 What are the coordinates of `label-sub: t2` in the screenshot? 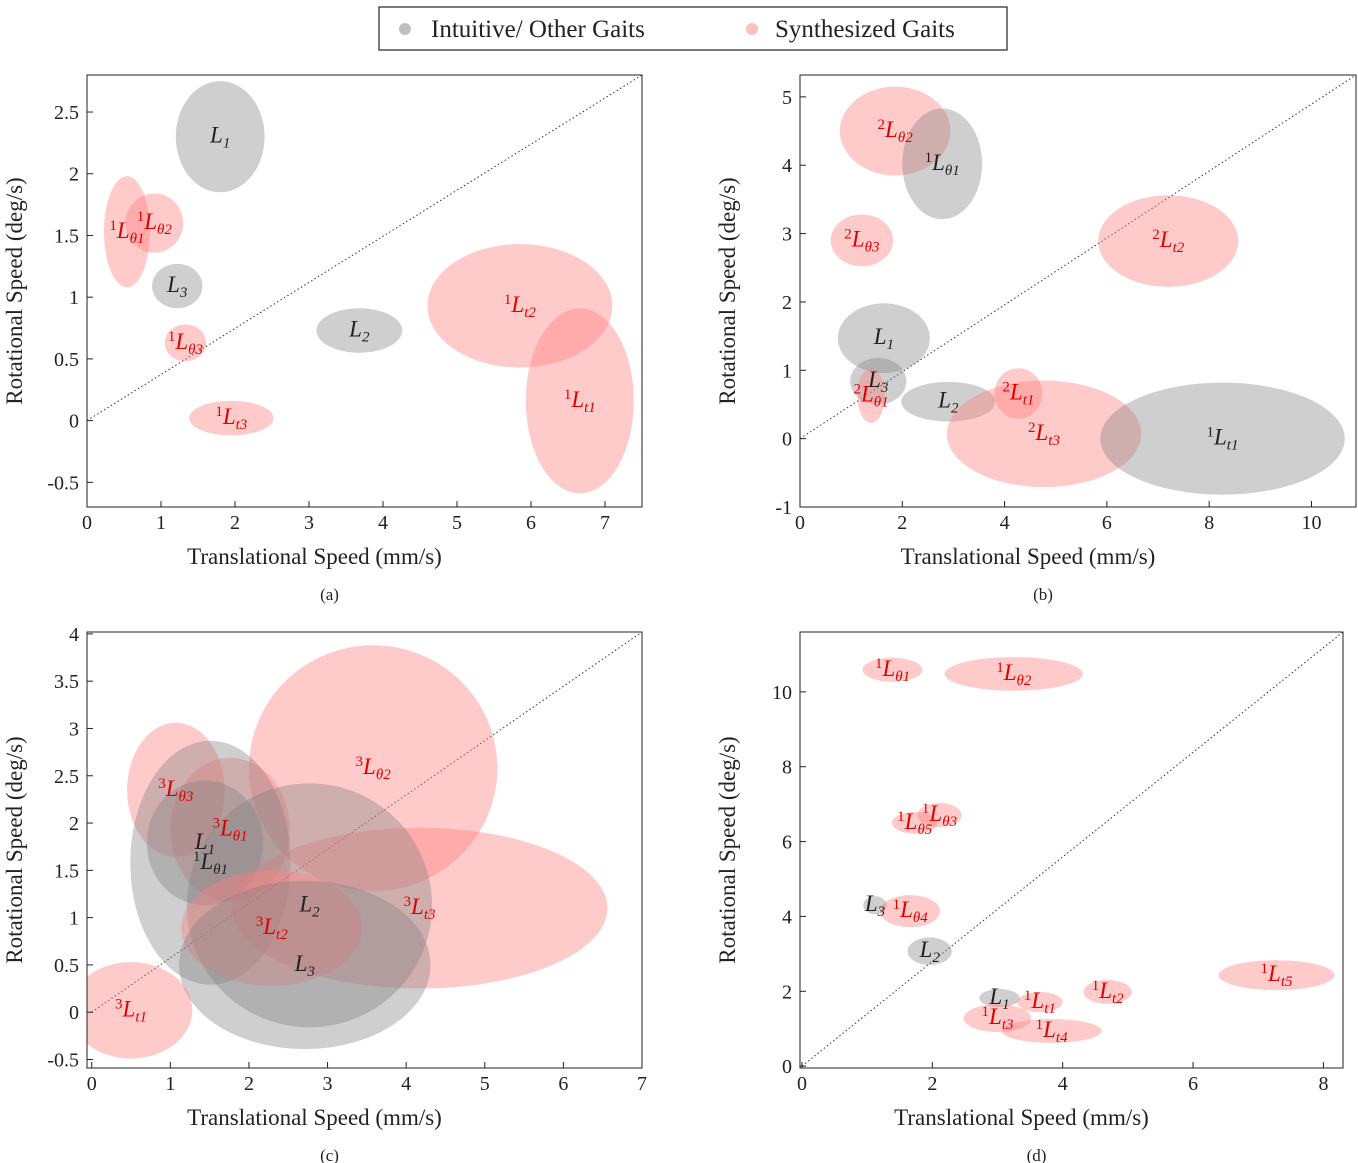 It's located at (282, 935).